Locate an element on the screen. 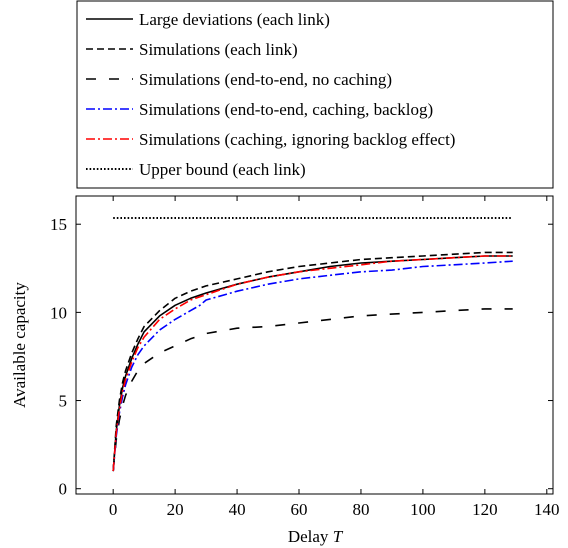  x-tick-label: 100 is located at coordinates (423, 509).